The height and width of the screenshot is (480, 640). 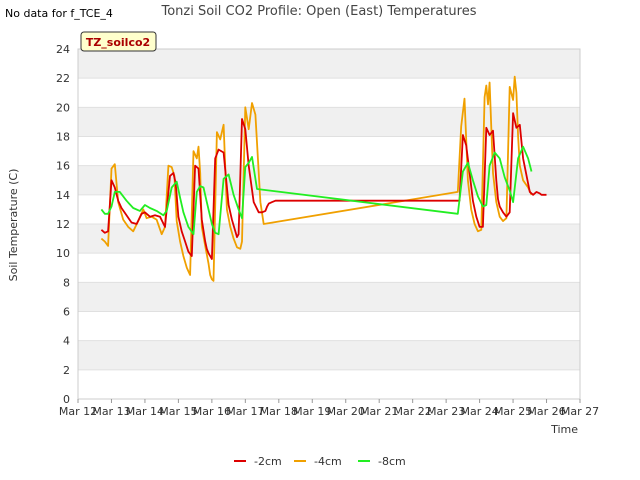 What do you see at coordinates (513, 411) in the screenshot?
I see `x-tick-label: Mar 25` at bounding box center [513, 411].